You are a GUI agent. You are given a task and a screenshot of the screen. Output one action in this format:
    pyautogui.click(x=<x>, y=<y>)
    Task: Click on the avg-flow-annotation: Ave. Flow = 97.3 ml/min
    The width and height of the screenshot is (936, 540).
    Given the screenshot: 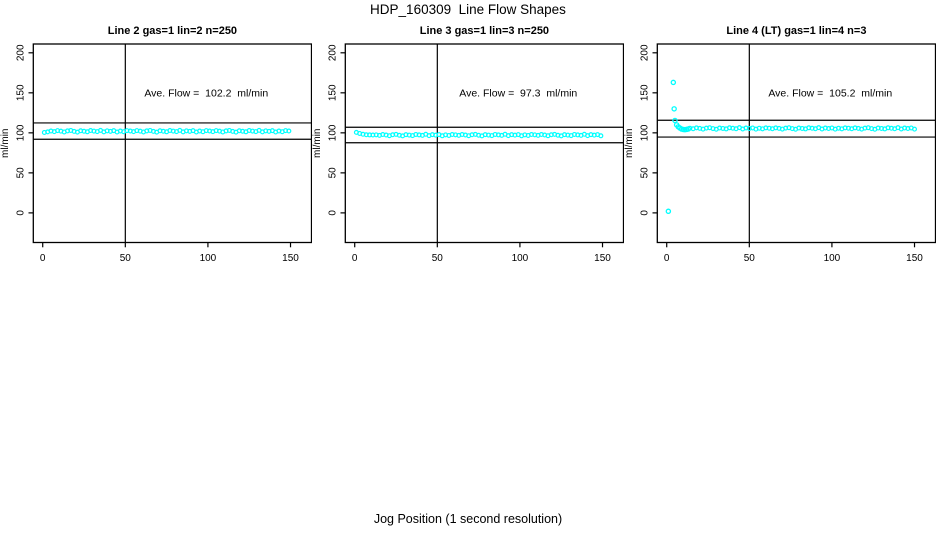 What is the action you would take?
    pyautogui.click(x=518, y=93)
    